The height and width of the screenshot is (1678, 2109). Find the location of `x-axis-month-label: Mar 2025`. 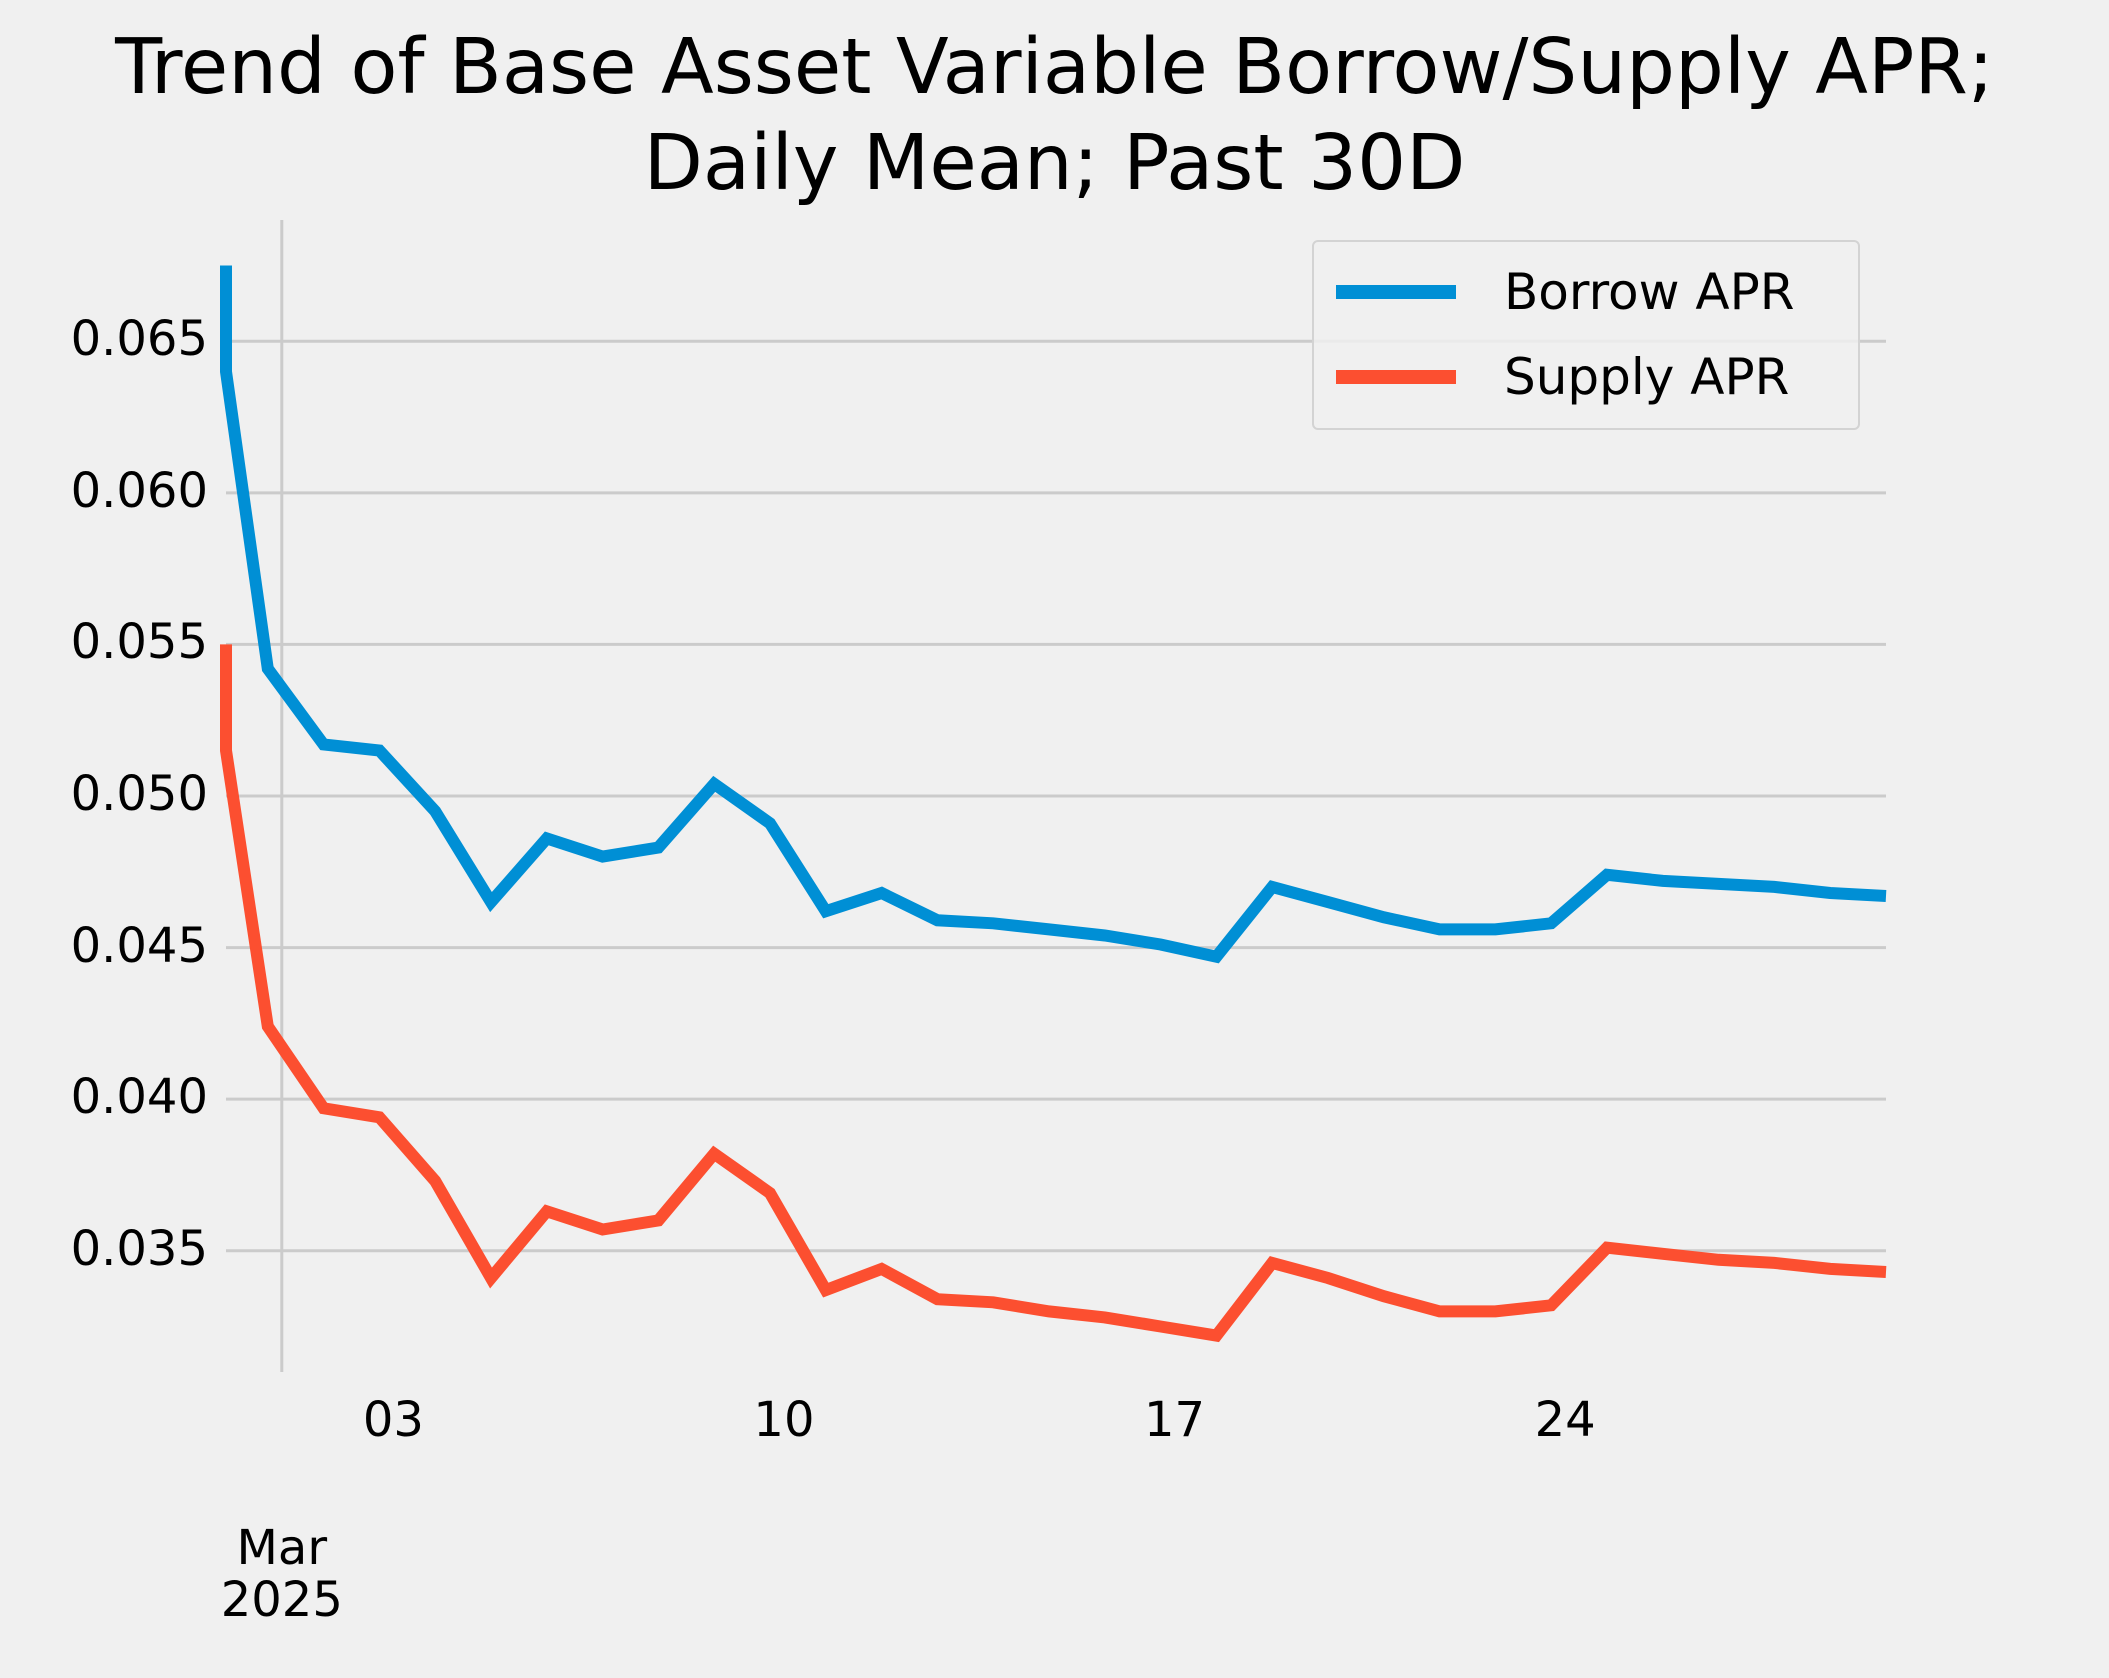

x-axis-month-label: Mar 2025 is located at coordinates (282, 1574).